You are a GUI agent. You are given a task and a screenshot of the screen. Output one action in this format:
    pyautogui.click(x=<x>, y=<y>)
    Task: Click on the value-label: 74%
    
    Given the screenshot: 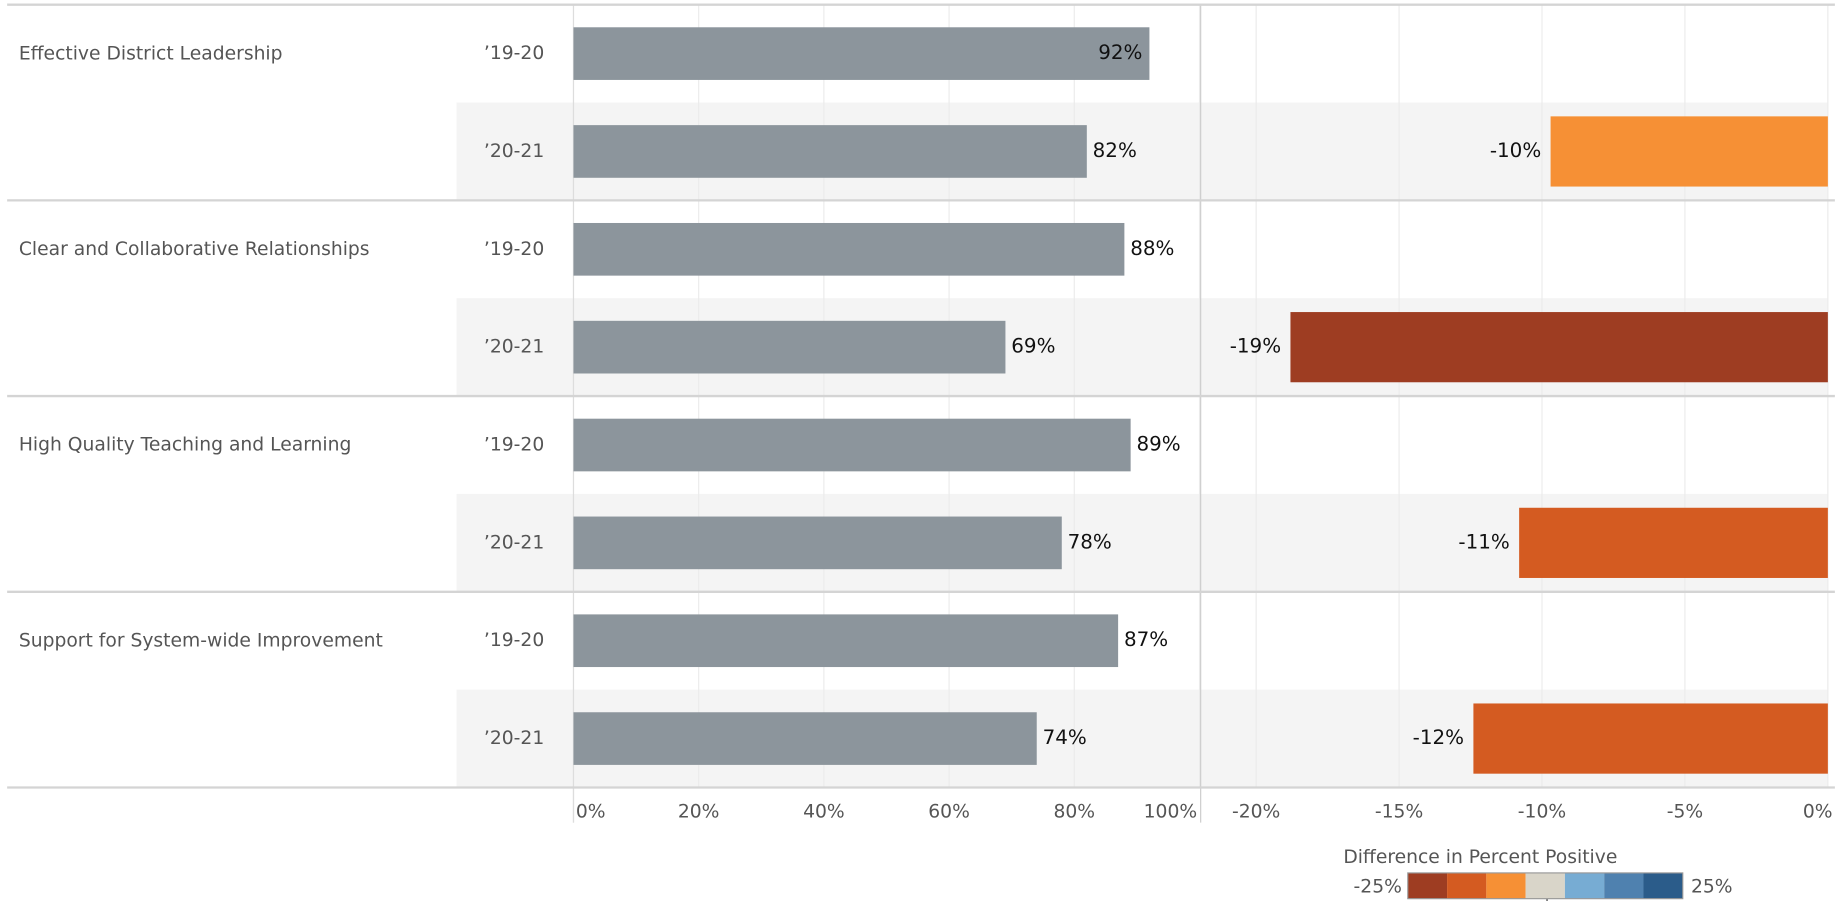 What is the action you would take?
    pyautogui.click(x=1065, y=737)
    